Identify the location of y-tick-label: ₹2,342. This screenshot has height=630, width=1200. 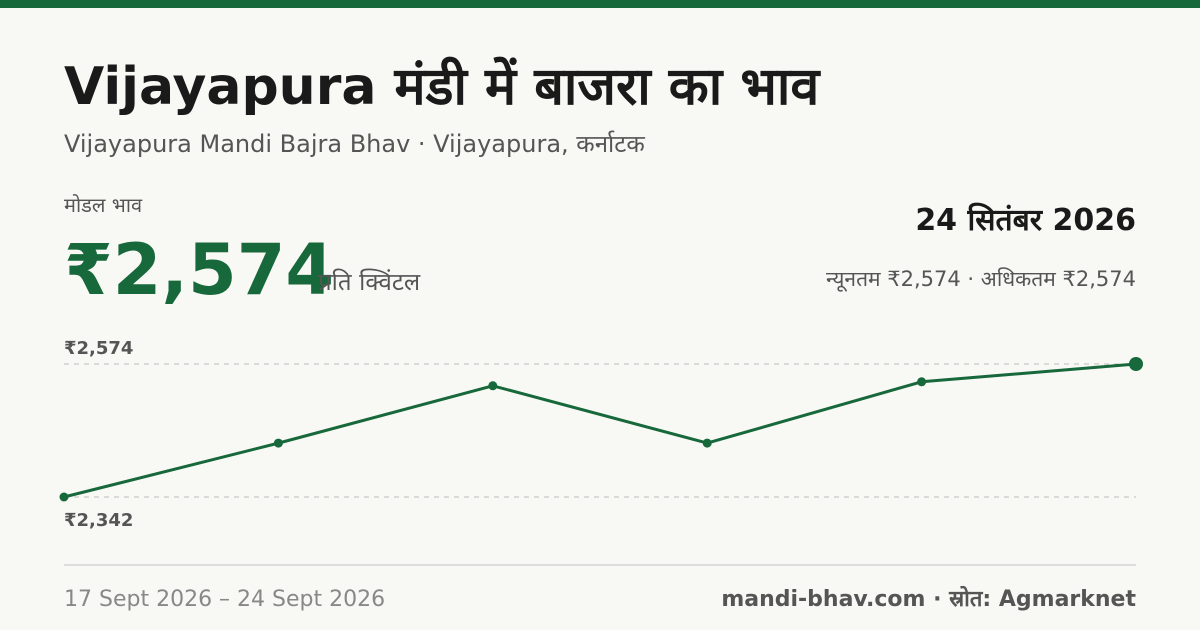
(98, 520).